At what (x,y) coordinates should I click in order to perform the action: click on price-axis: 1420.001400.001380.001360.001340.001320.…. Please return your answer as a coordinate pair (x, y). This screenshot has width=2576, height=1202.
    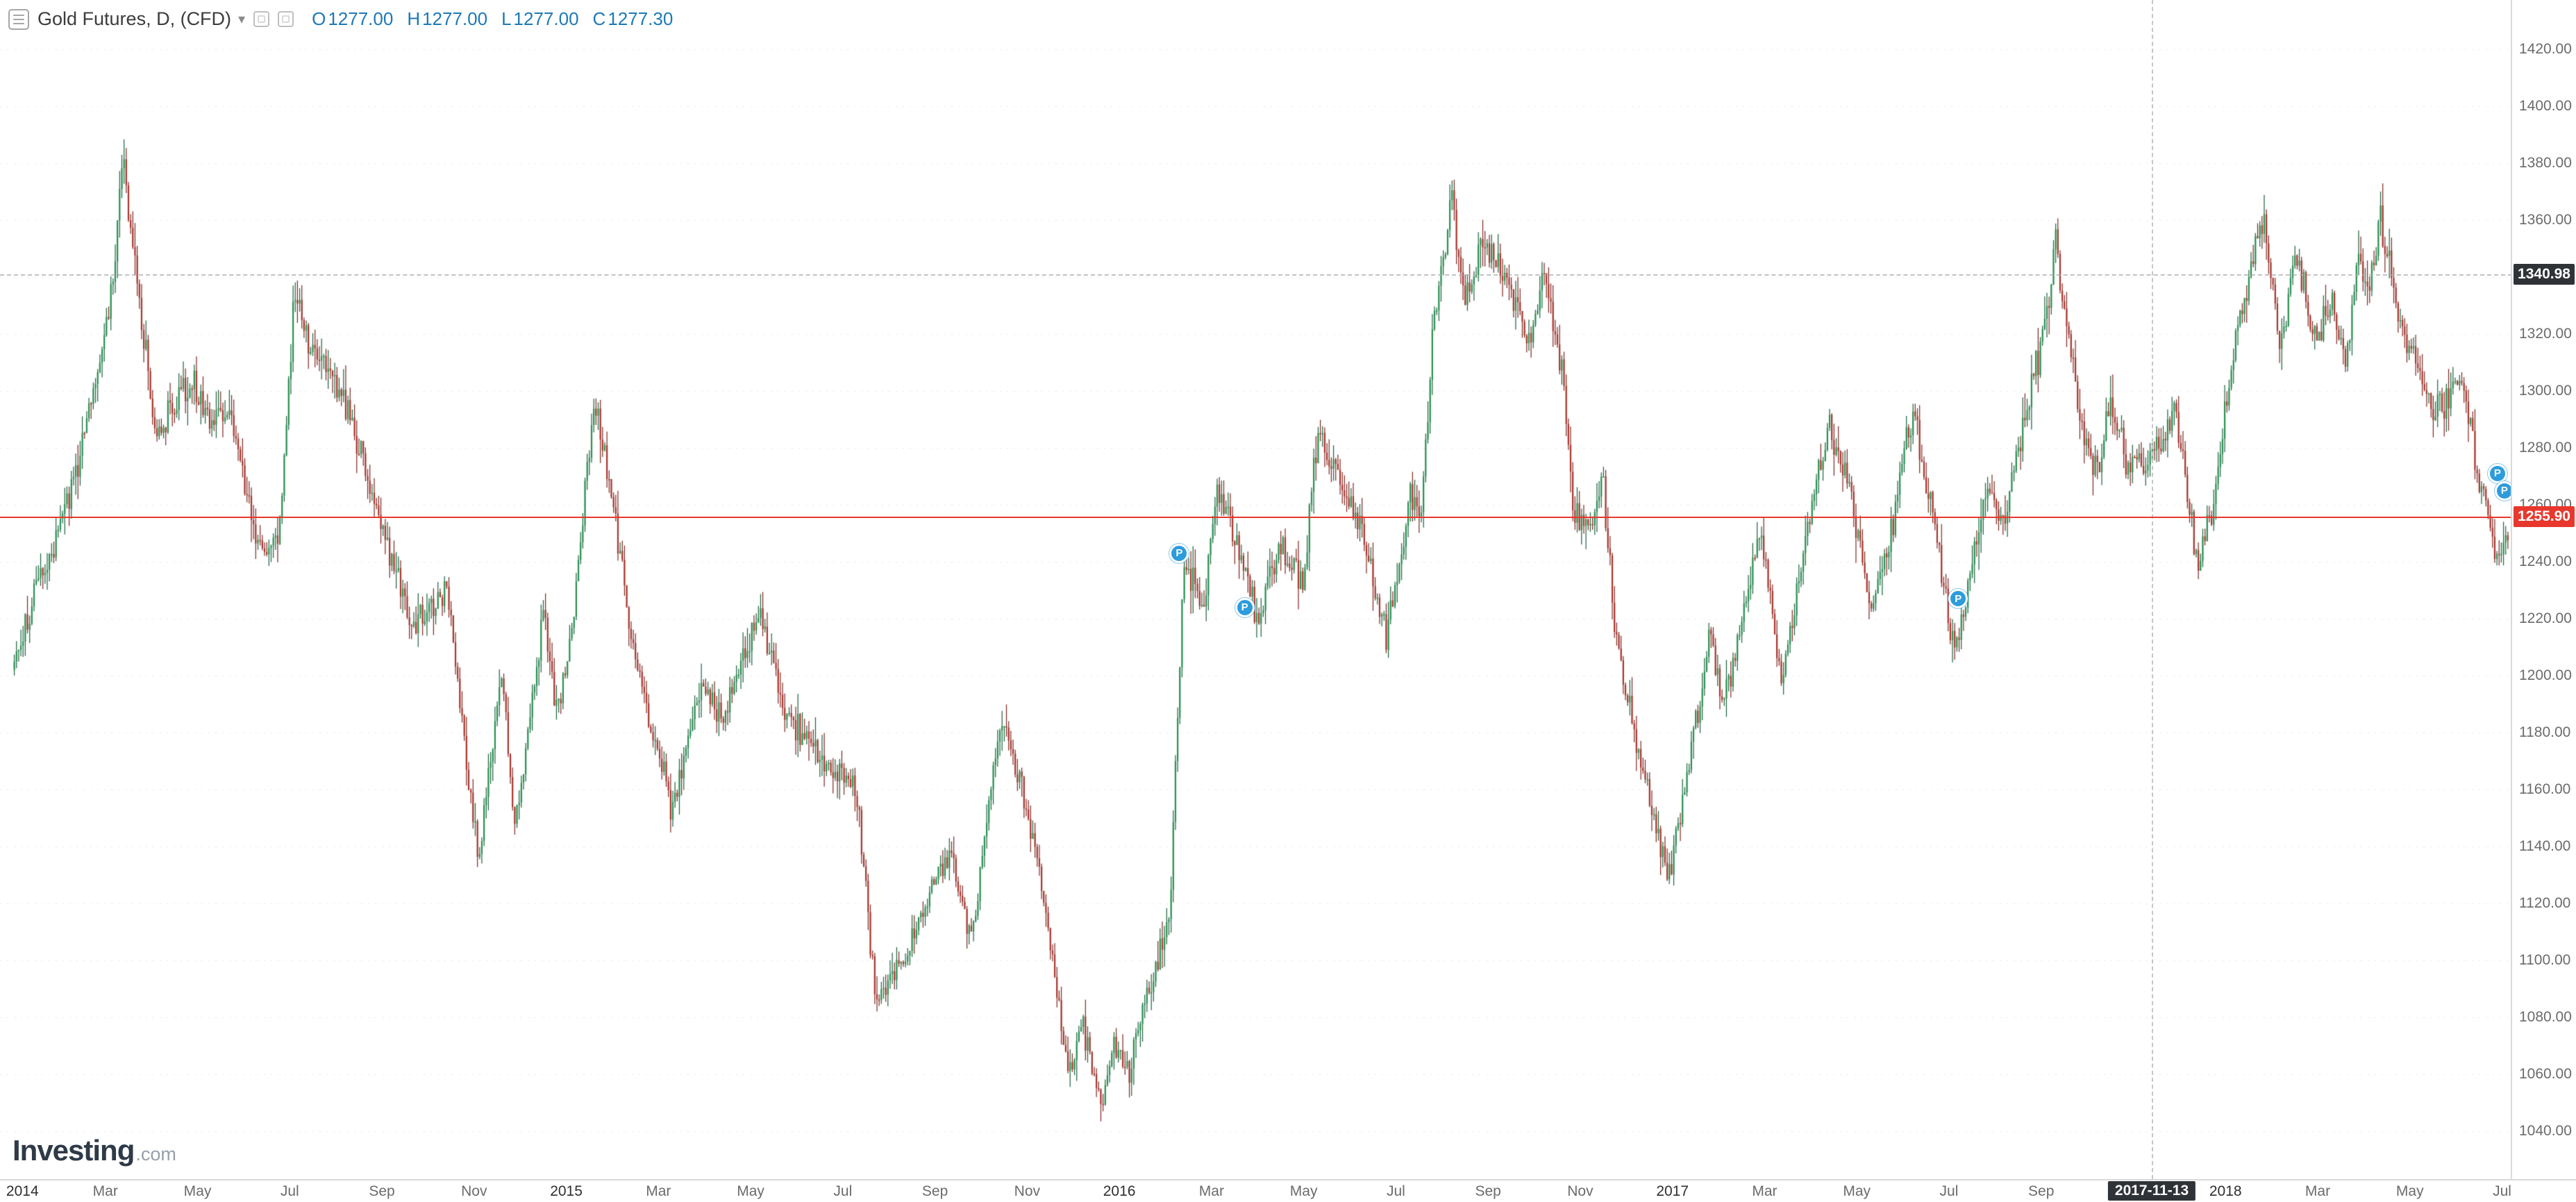
    Looking at the image, I should click on (2543, 590).